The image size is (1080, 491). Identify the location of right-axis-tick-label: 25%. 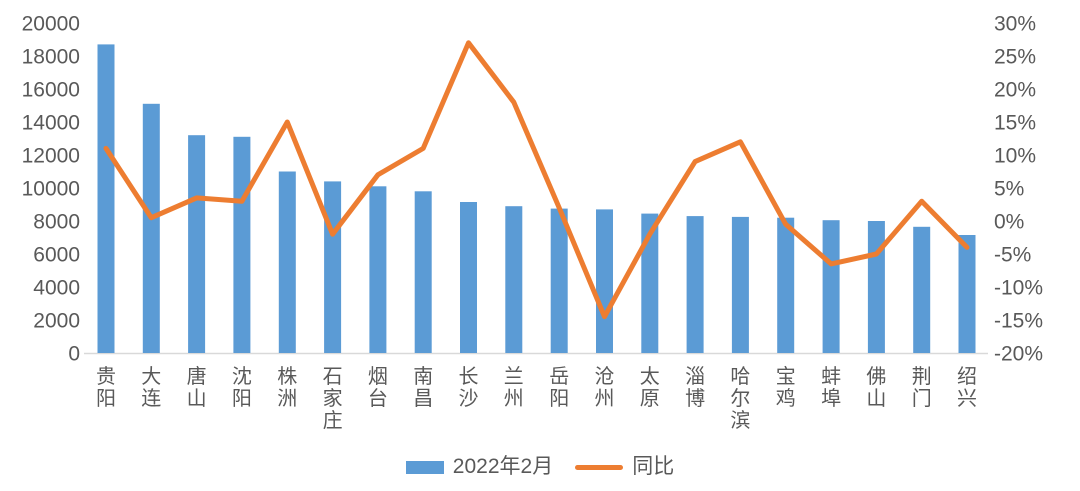
(1015, 56).